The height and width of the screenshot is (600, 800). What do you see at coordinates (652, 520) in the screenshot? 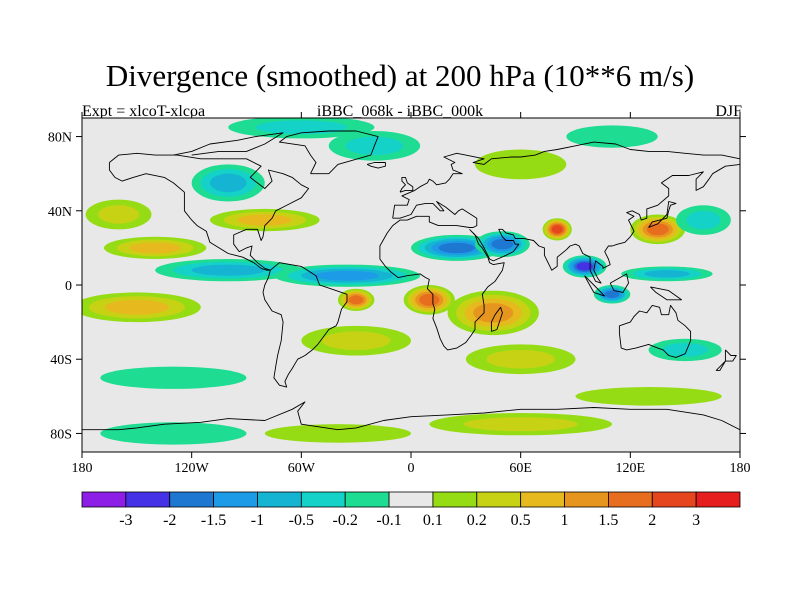
I see `colorbar-label: 2` at bounding box center [652, 520].